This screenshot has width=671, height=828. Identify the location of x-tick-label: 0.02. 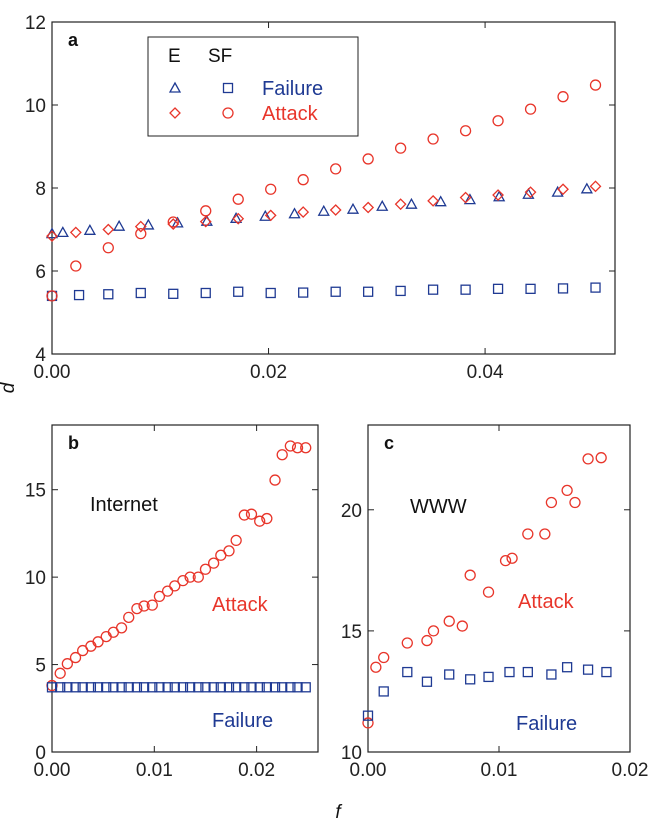
(256, 770).